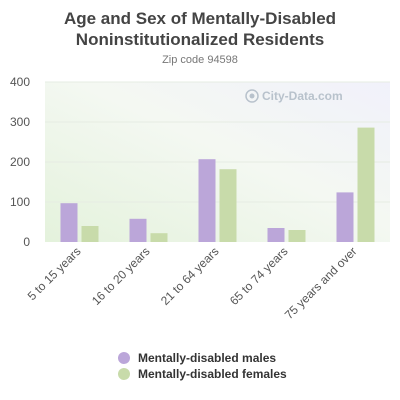 This screenshot has width=400, height=400. I want to click on legend-label-females: Mentally-disabled females, so click(212, 374).